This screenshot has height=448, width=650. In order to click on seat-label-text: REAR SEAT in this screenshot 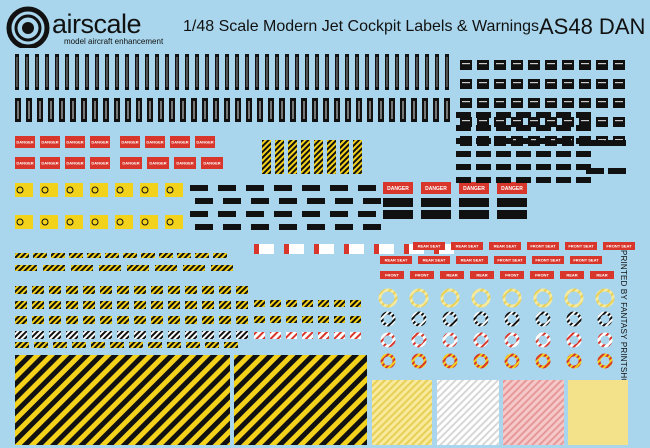, I will do `click(505, 245)`.